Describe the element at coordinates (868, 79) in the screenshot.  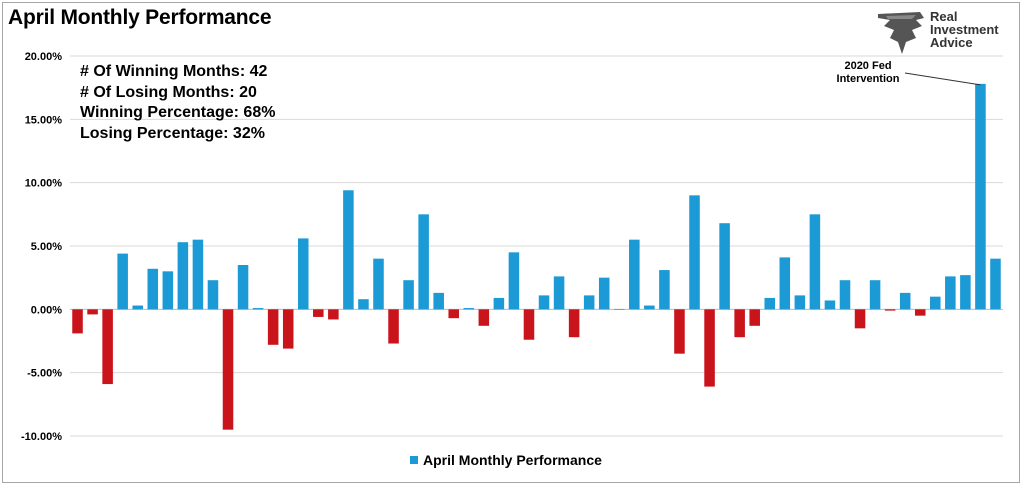
I see `annotation-line-2: Intervention` at that location.